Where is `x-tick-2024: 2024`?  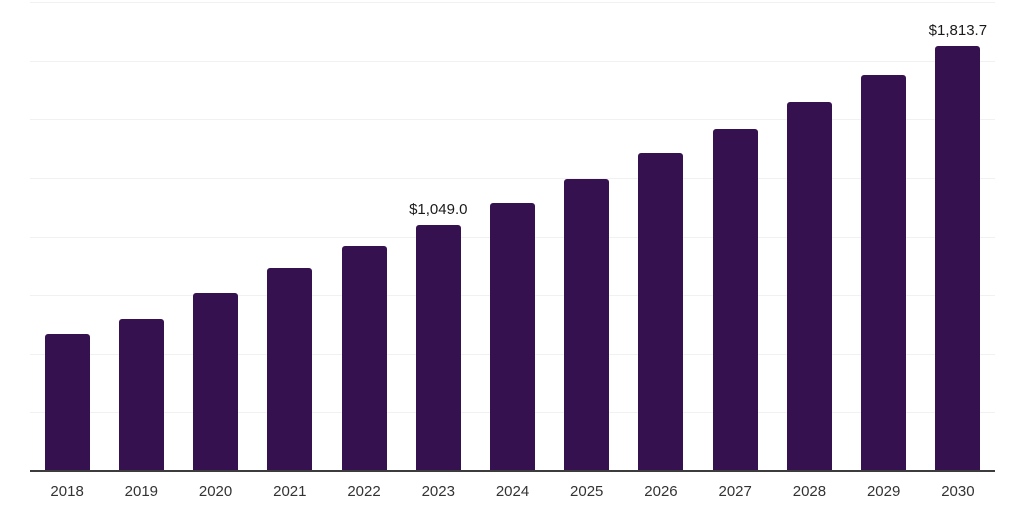
x-tick-2024: 2024 is located at coordinates (512, 491).